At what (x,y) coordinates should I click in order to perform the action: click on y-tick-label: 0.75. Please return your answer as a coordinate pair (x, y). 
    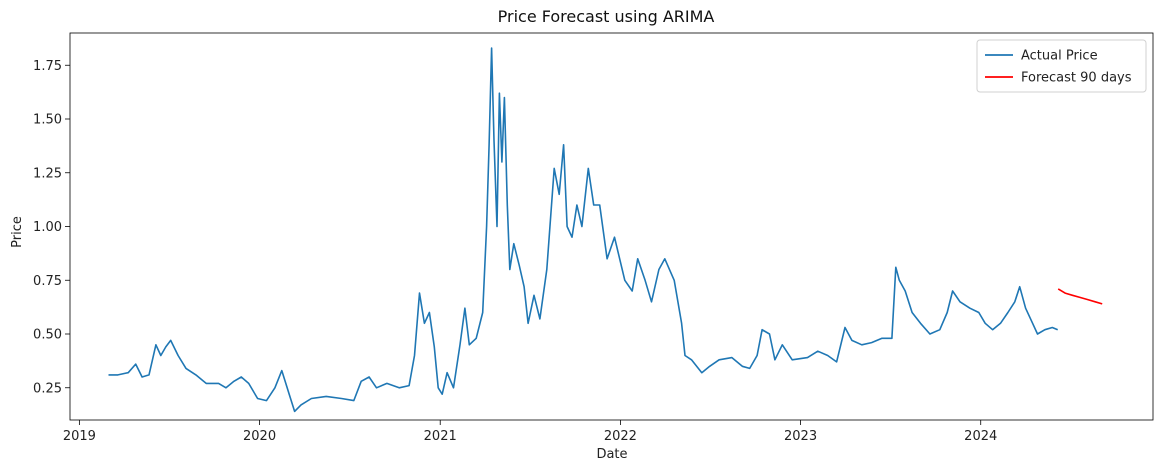
    Looking at the image, I should click on (47, 281).